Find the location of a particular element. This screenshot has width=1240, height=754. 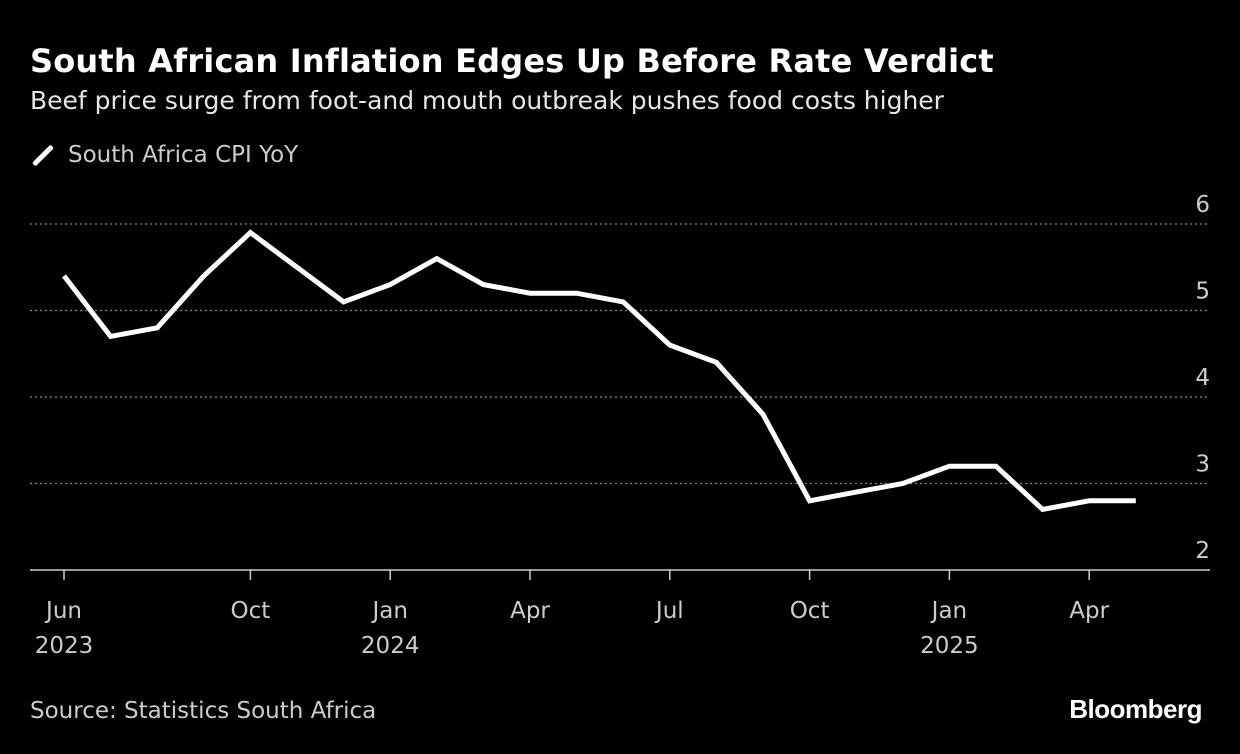

y-tick-label: 4 is located at coordinates (1202, 378).